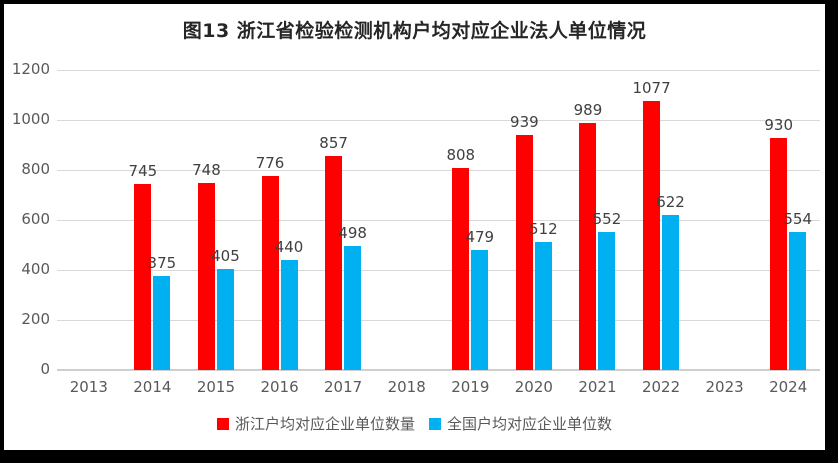  What do you see at coordinates (480, 237) in the screenshot?
I see `data-label-national-2019: 479` at bounding box center [480, 237].